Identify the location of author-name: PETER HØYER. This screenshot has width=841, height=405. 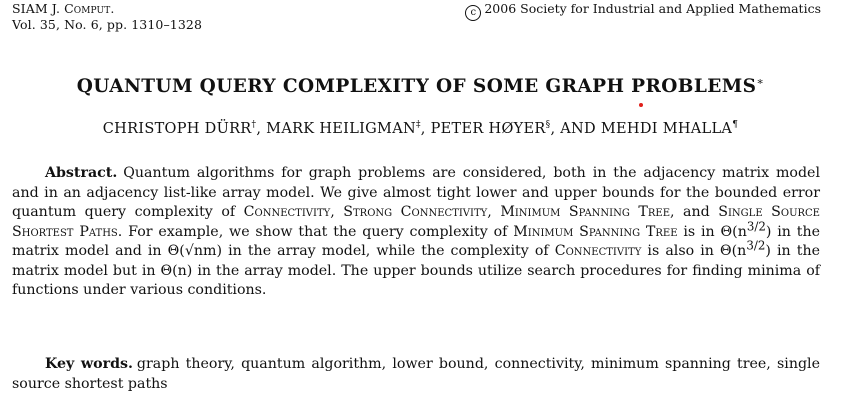
(488, 129).